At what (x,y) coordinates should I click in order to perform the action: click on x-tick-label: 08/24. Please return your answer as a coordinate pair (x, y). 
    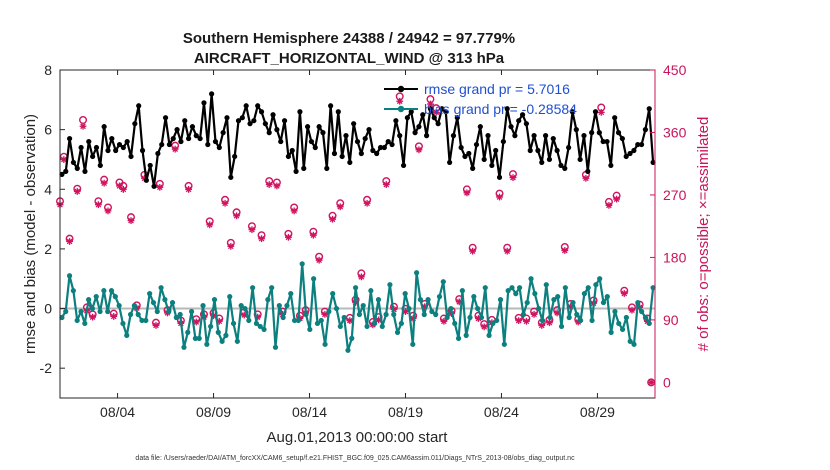
    Looking at the image, I should click on (501, 412).